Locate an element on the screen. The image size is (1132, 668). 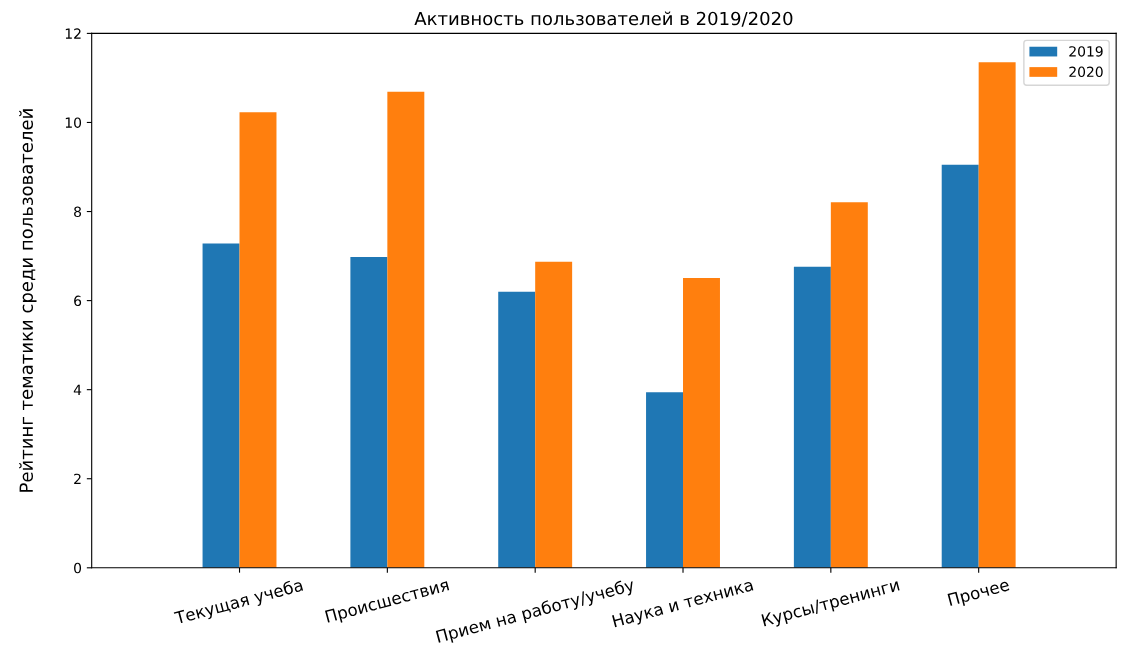
x-tick-label: Текущая учеба is located at coordinates (238, 602).